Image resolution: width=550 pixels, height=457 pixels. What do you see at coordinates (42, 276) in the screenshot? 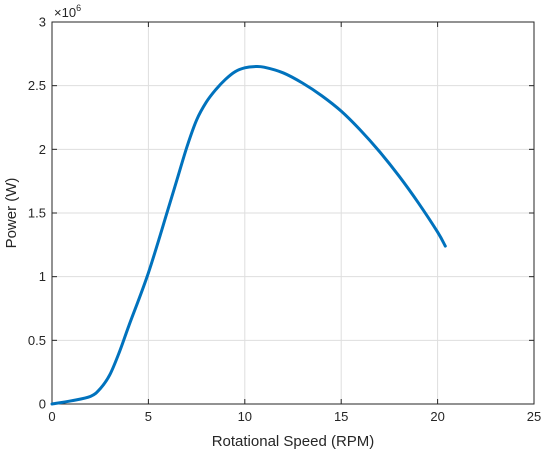
I see `y-tick-label: 1` at bounding box center [42, 276].